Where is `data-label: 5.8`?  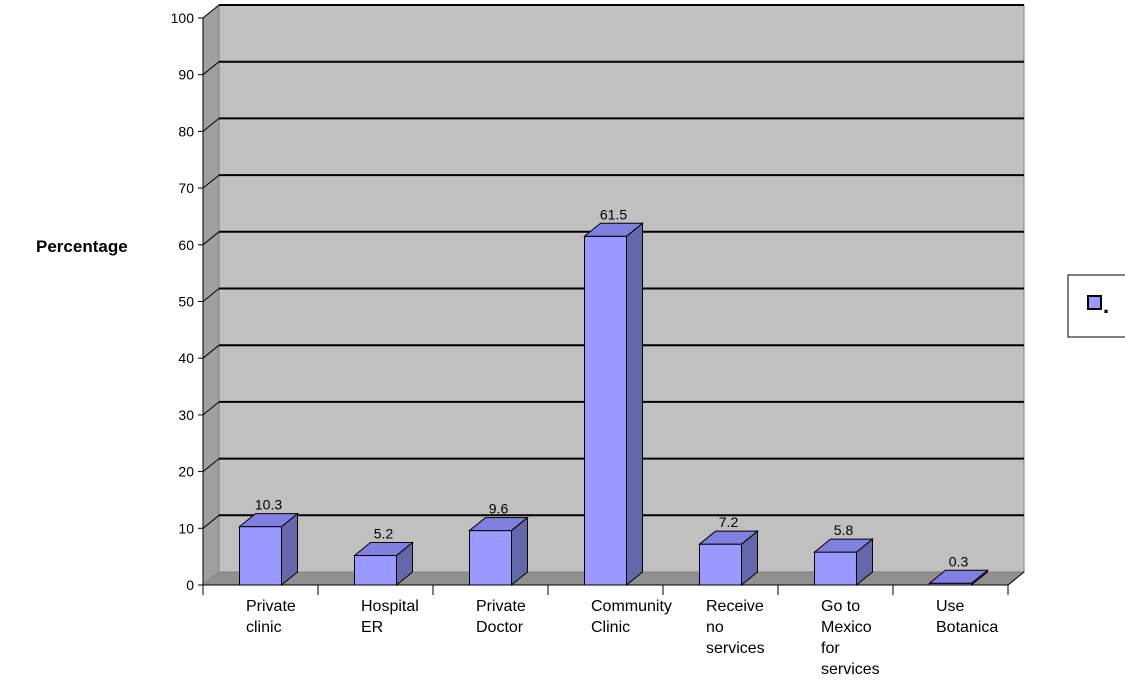
data-label: 5.8 is located at coordinates (844, 530).